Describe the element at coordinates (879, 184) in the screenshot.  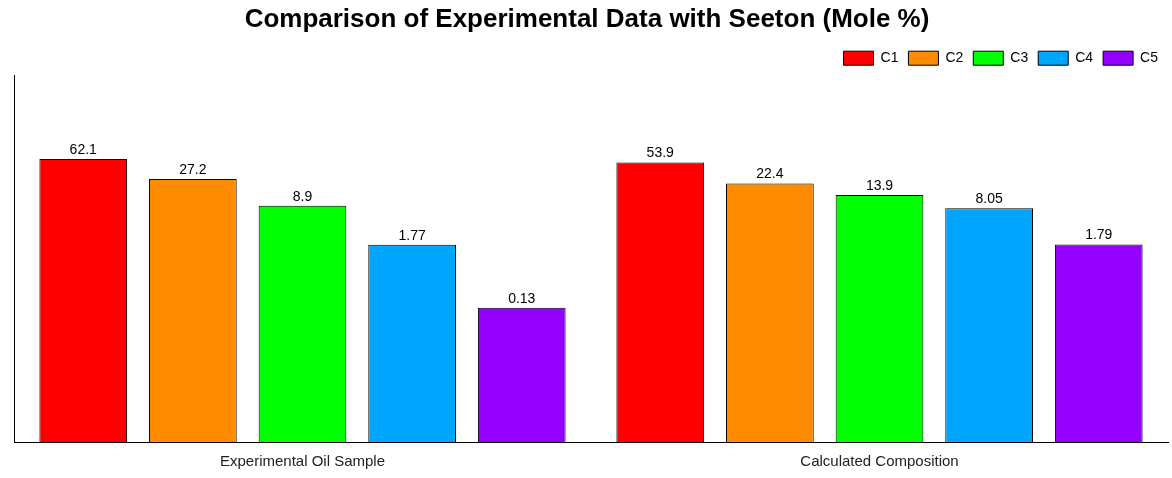
I see `data-label: 13.9` at that location.